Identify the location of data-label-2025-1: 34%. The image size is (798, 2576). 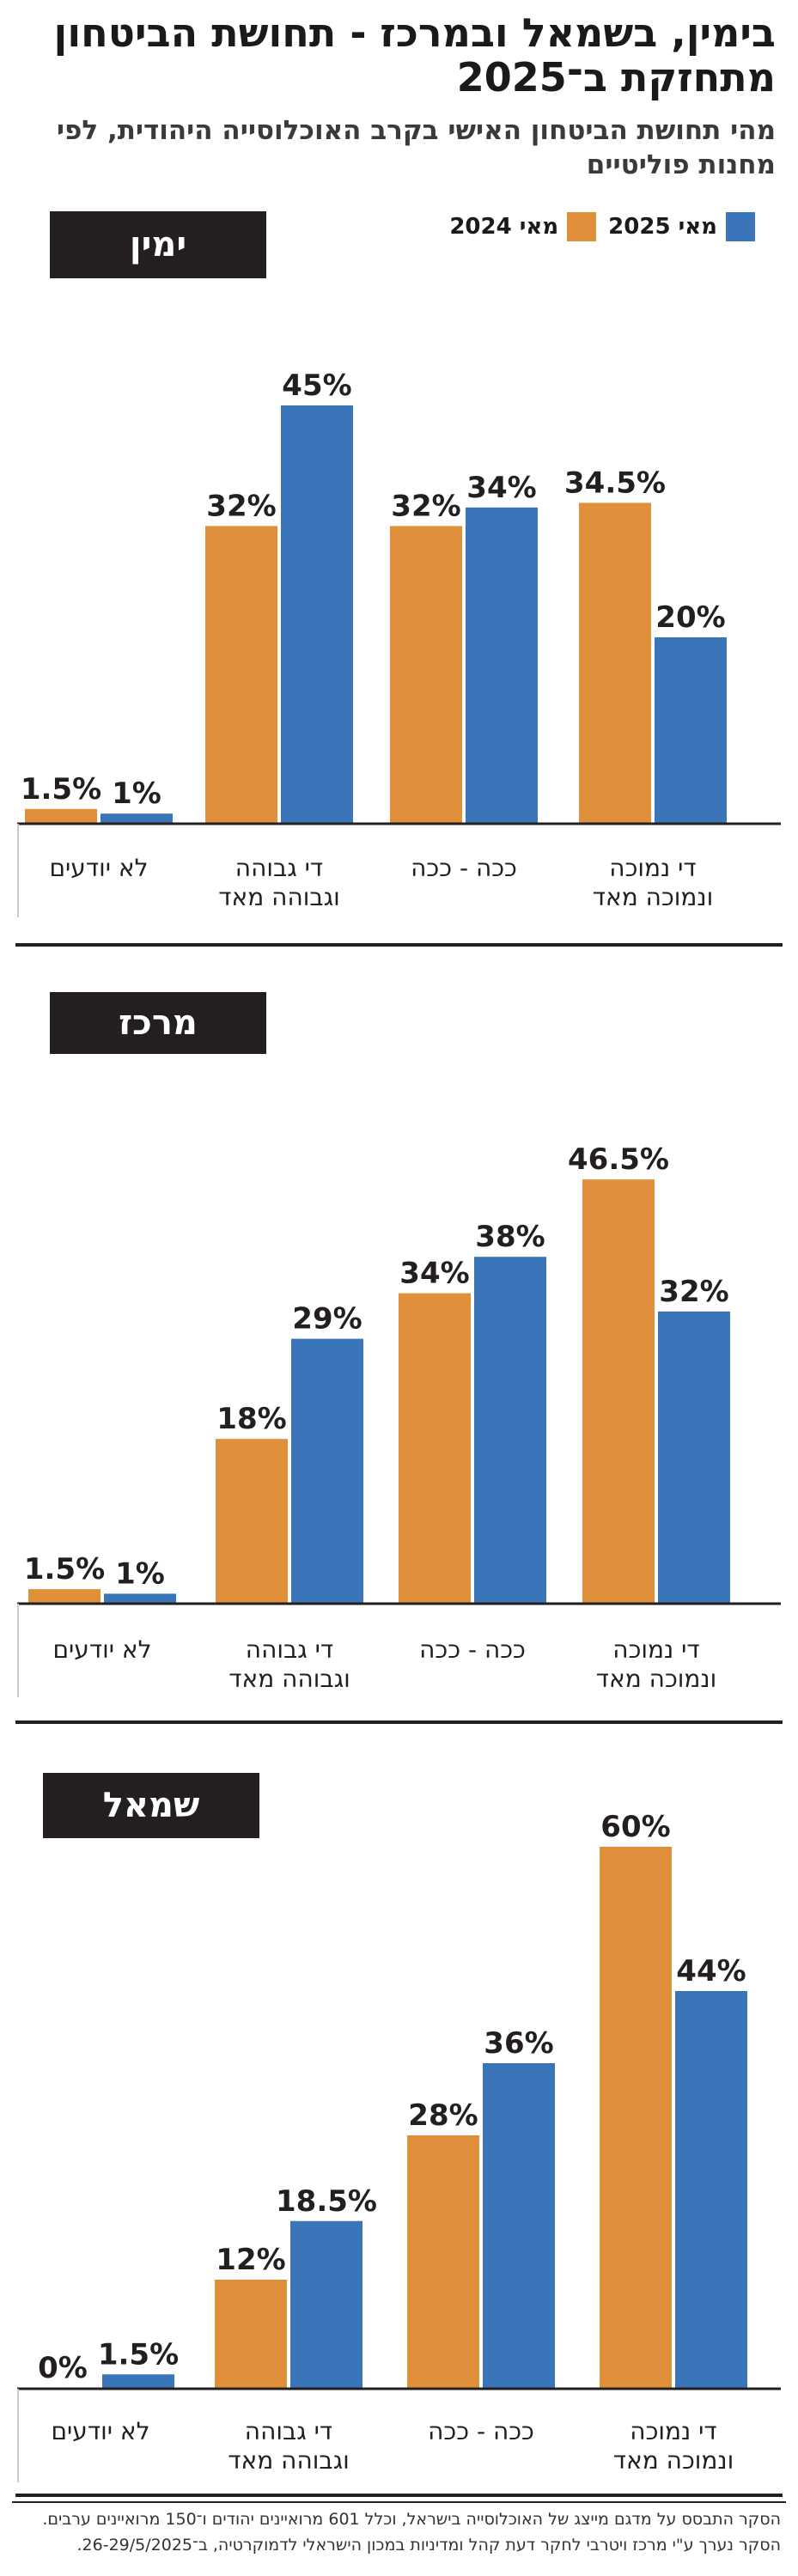
(501, 488).